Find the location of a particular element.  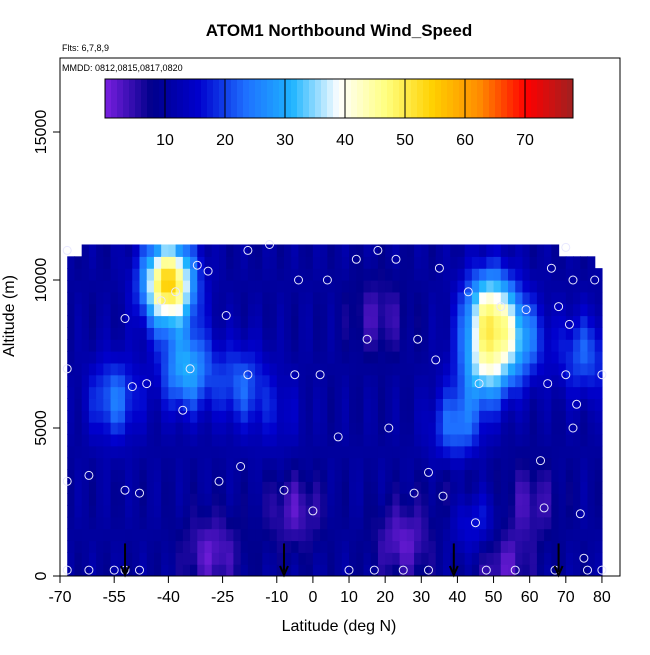

x-tick-label: 20 is located at coordinates (385, 597).